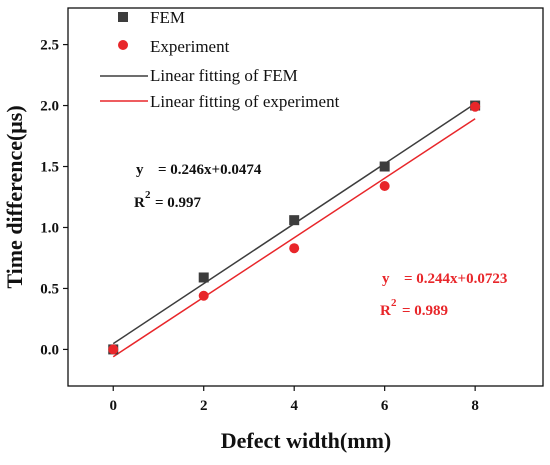 The height and width of the screenshot is (465, 550). Describe the element at coordinates (443, 295) in the screenshot. I see `exp-equation: y = 0.244x+0.0723 R 2 = 0.989` at that location.